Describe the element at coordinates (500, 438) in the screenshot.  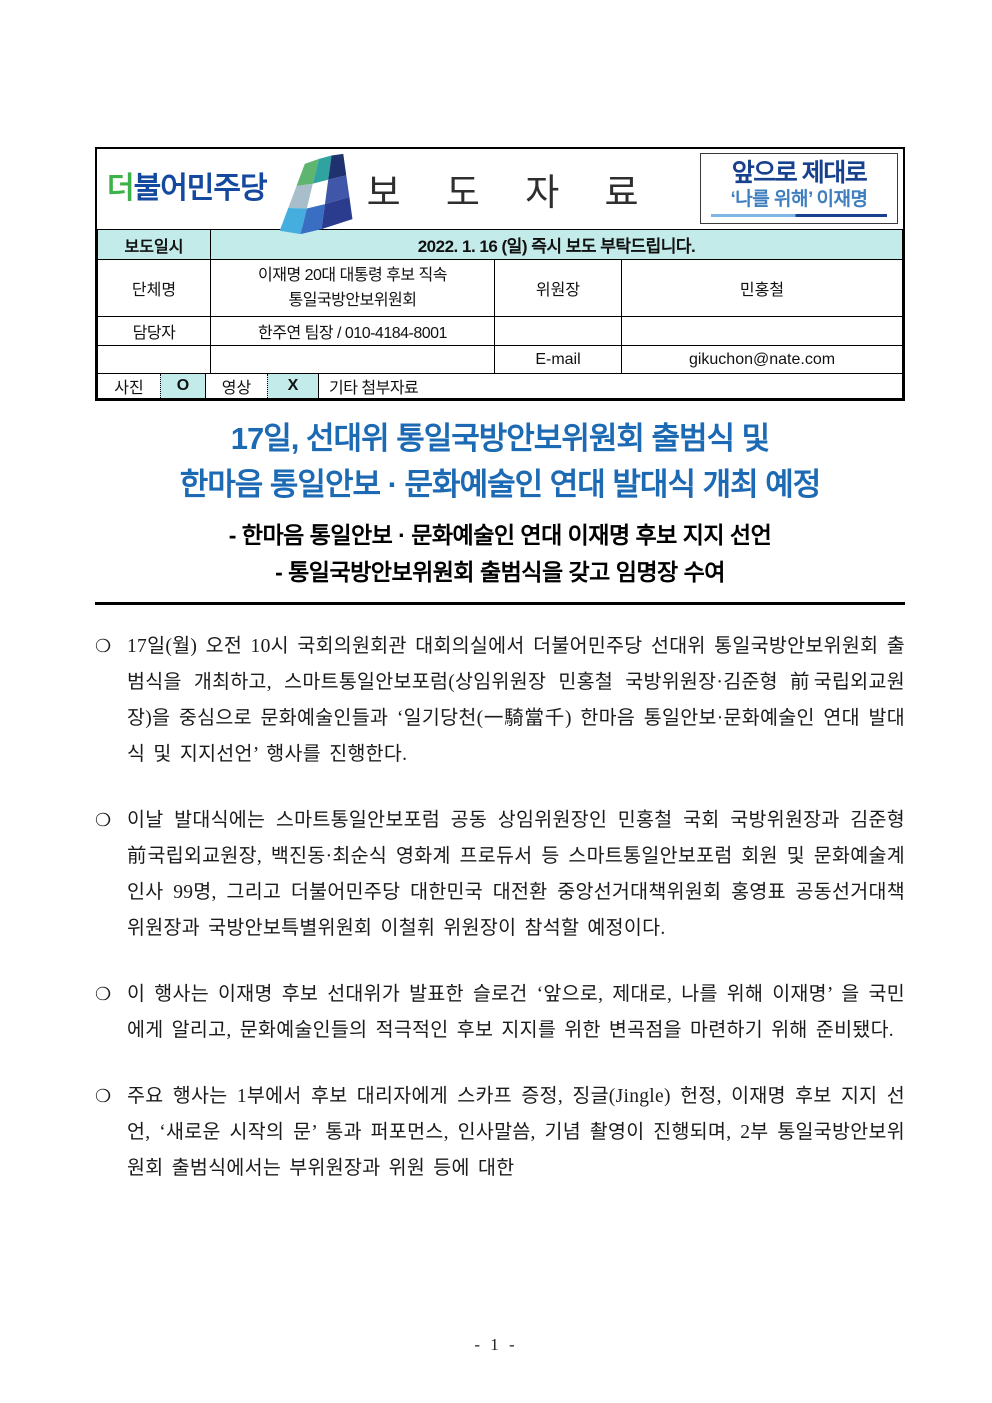
I see `main-title-line1: 17일, 선대위 통일국방안보위원회 출범식 및` at that location.